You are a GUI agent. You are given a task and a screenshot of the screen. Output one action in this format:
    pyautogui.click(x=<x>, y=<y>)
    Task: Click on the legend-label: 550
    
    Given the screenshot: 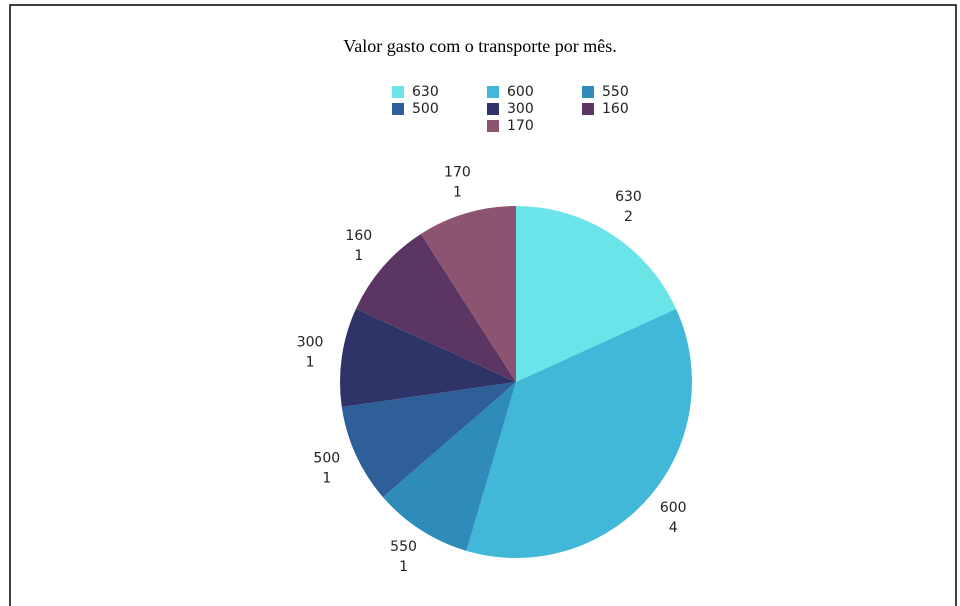 What is the action you would take?
    pyautogui.click(x=615, y=92)
    